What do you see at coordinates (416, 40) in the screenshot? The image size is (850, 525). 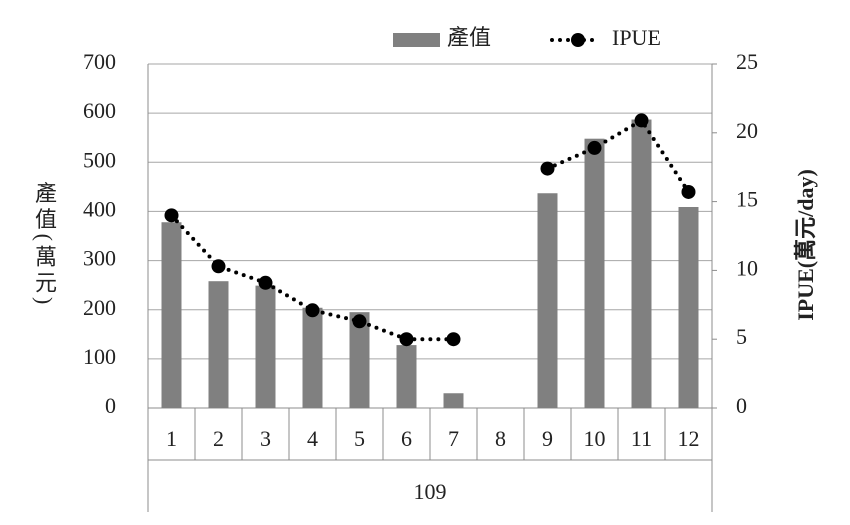 I see `legend-swatch` at bounding box center [416, 40].